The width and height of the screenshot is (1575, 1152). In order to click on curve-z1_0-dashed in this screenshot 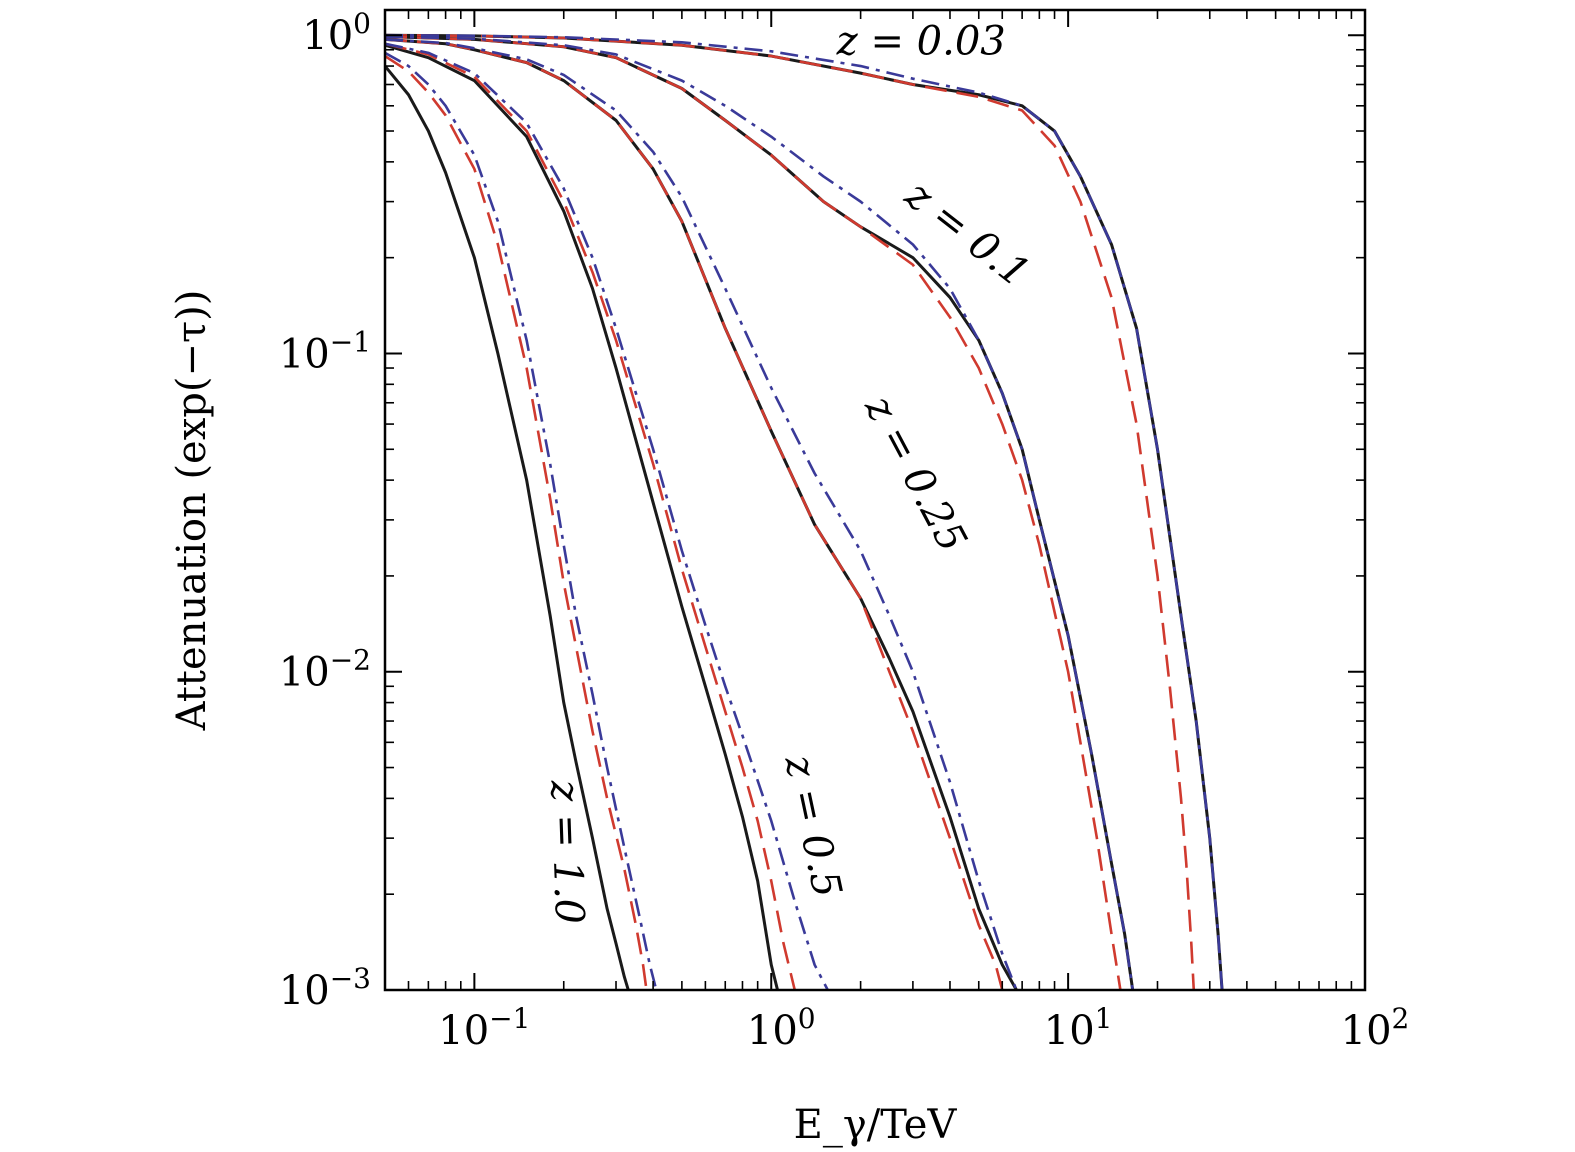, I will do `click(516, 522)`.